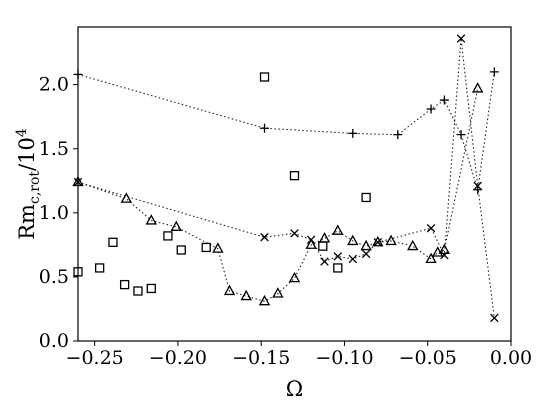 This screenshot has height=409, width=545. I want to click on x-tick-label: 0.00, so click(511, 358).